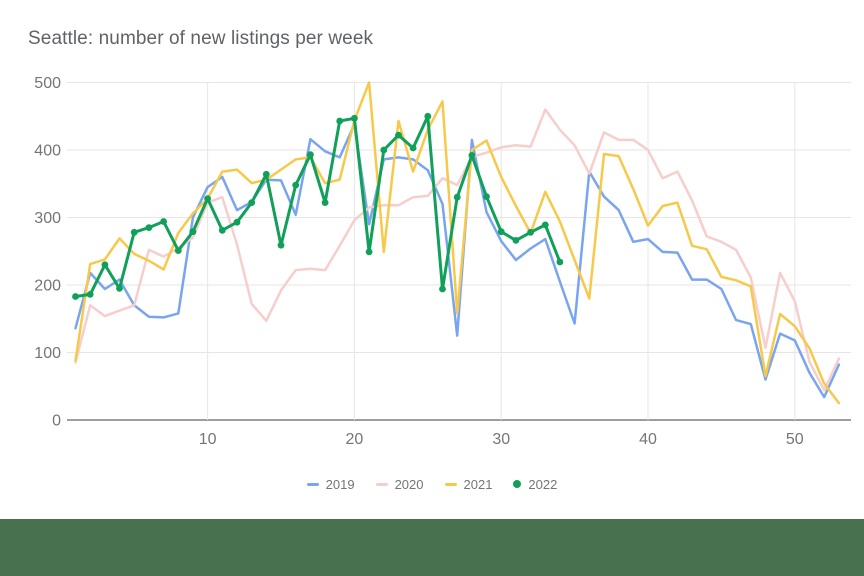  I want to click on y-axis-tick-label: 0, so click(56, 421).